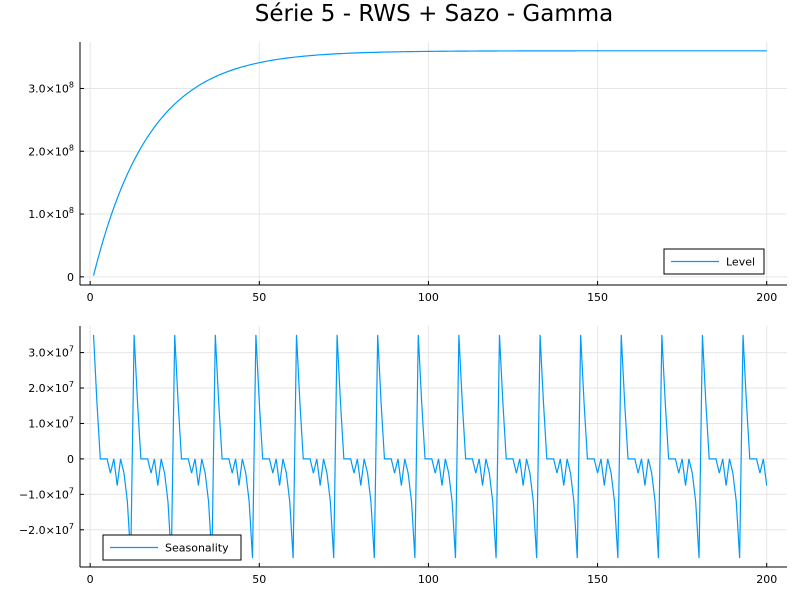 The height and width of the screenshot is (600, 800). What do you see at coordinates (51, 150) in the screenshot?
I see `y-tick-label: 2.0×10⁸` at bounding box center [51, 150].